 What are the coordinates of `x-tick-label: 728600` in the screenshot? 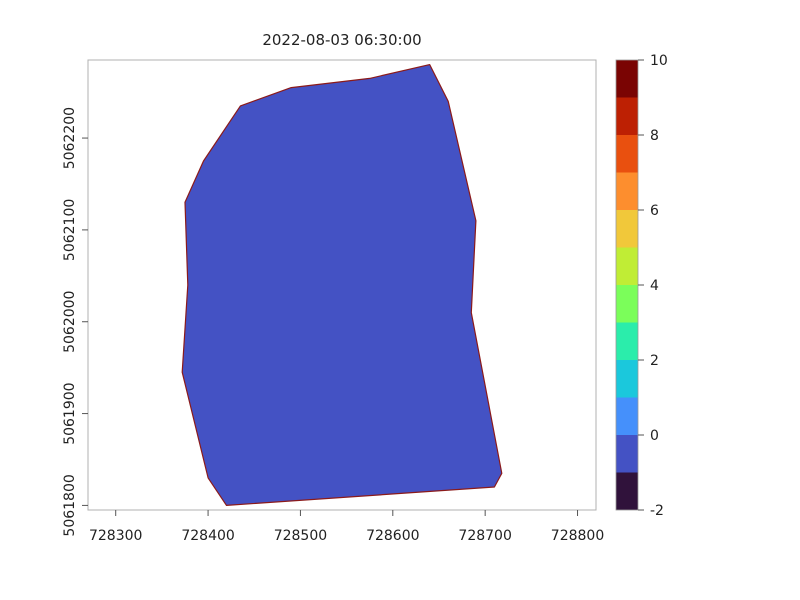 It's located at (392, 536).